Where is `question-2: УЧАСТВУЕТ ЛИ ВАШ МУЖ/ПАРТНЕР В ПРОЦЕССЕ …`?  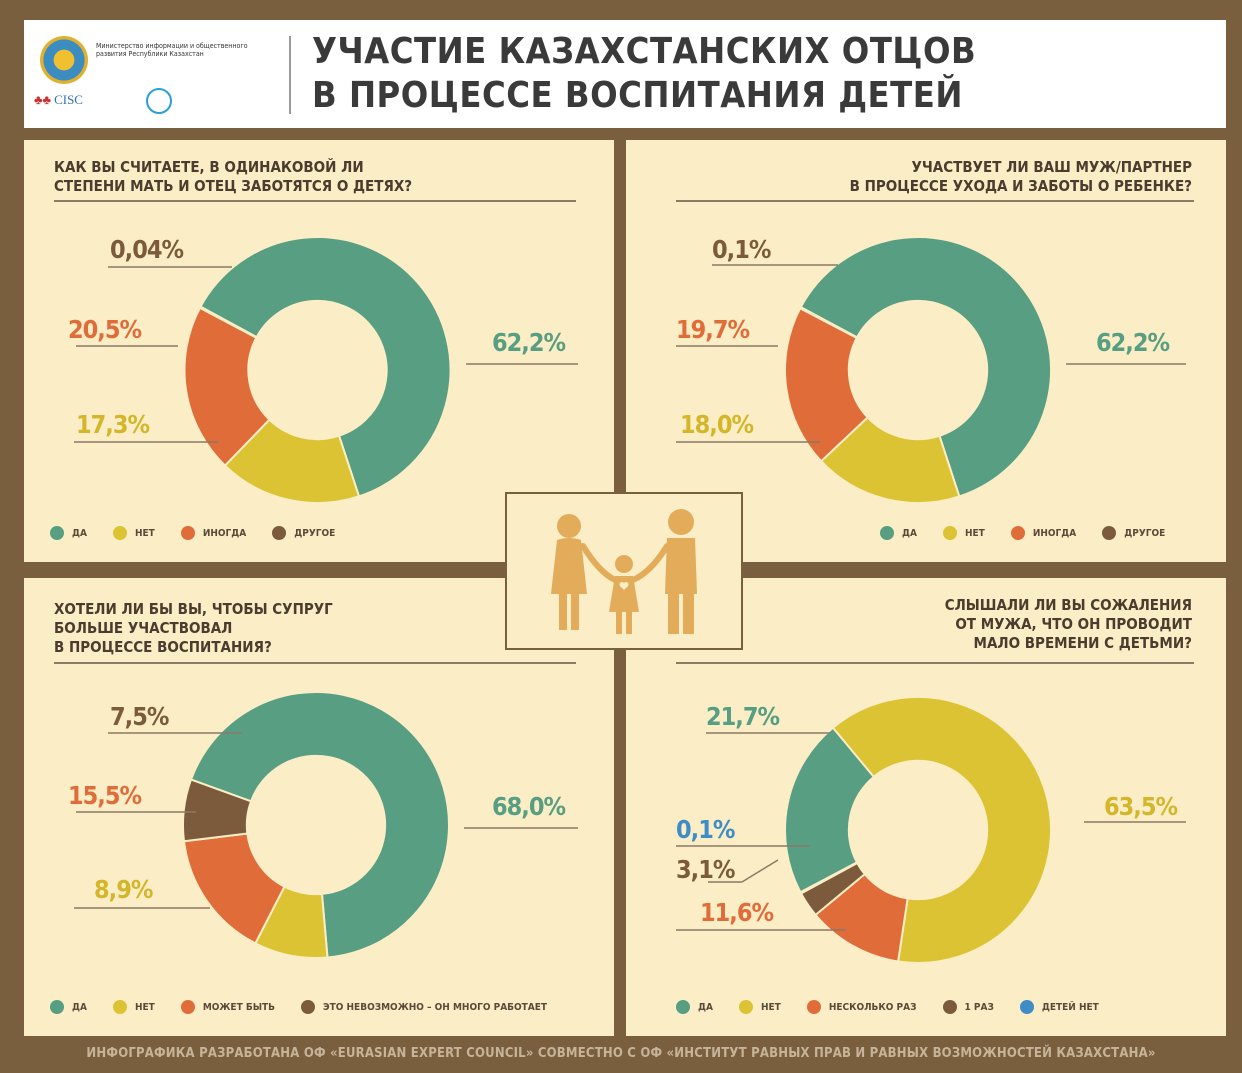
question-2: УЧАСТВУЕТ ЛИ ВАШ МУЖ/ПАРТНЕР В ПРОЦЕССЕ … is located at coordinates (1021, 177).